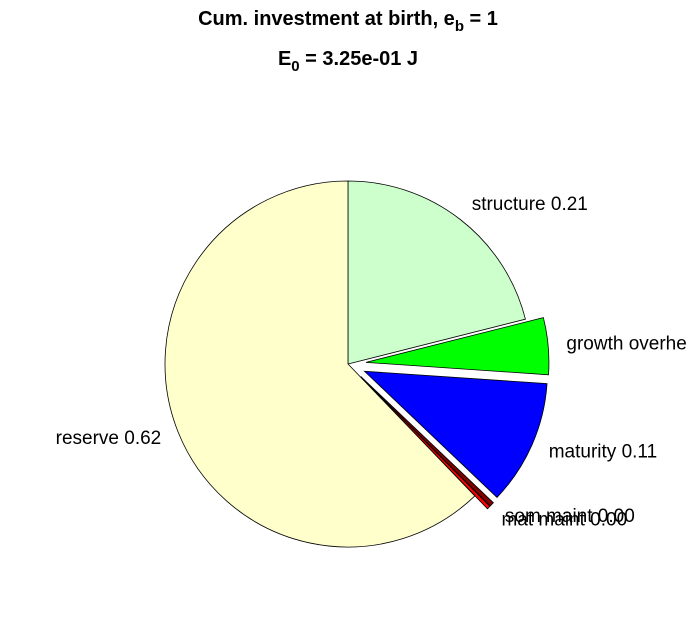 The width and height of the screenshot is (696, 618). I want to click on slice-label: structure 0.21, so click(530, 204).